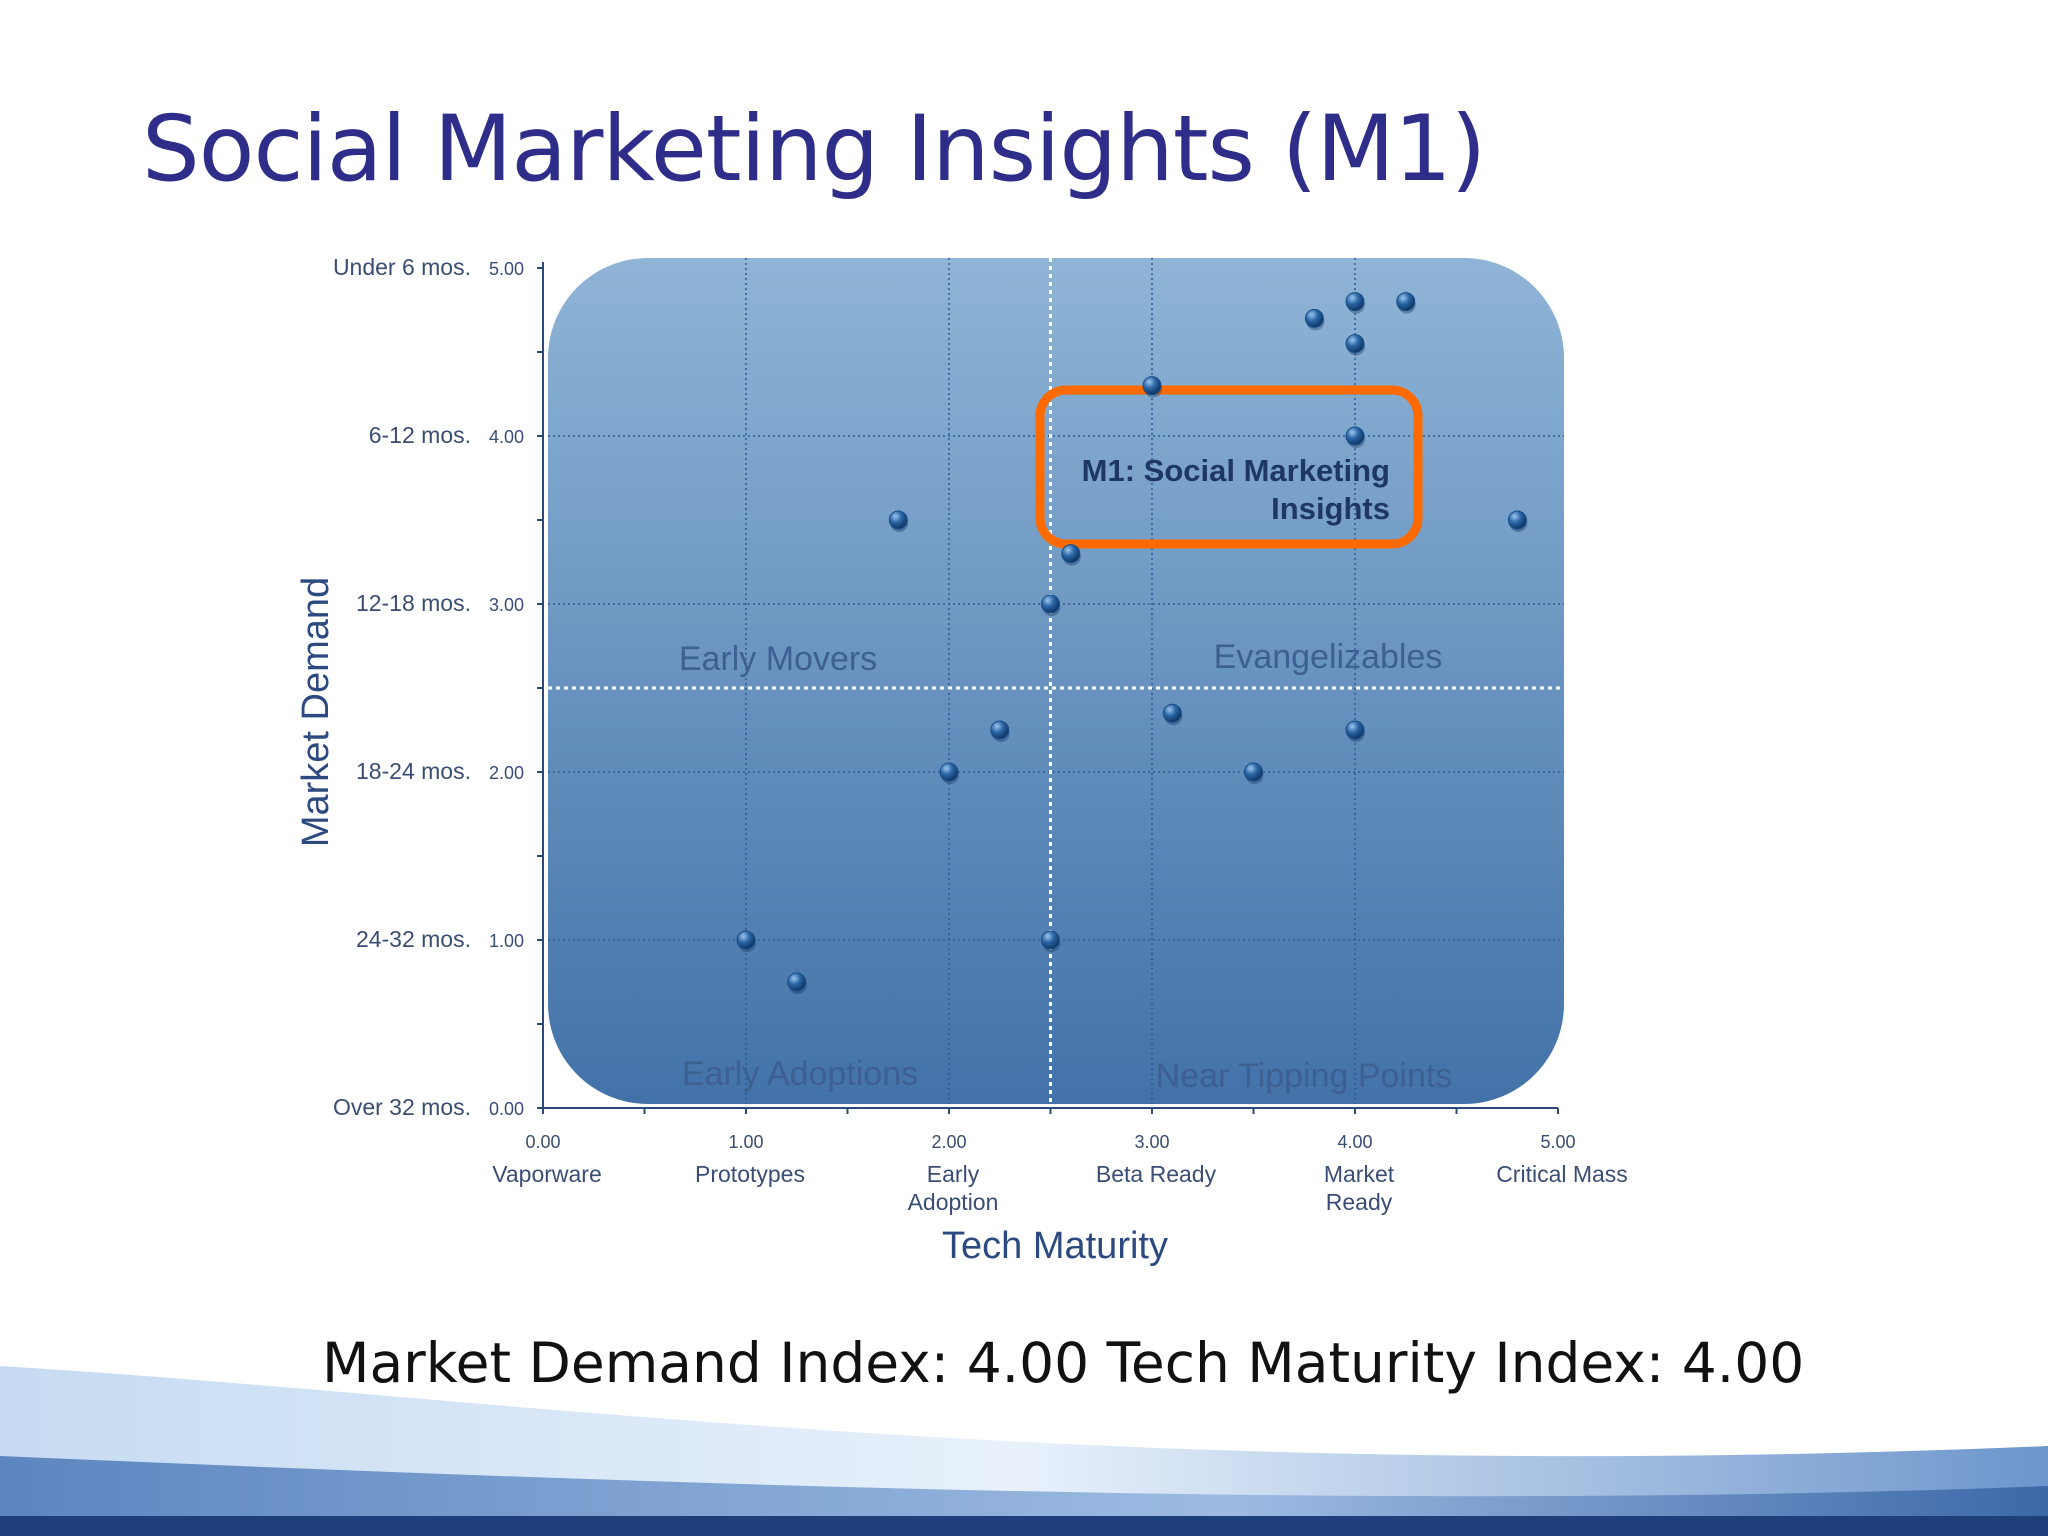  Describe the element at coordinates (420, 435) in the screenshot. I see `y-tick-label: 6-12 mos.` at that location.